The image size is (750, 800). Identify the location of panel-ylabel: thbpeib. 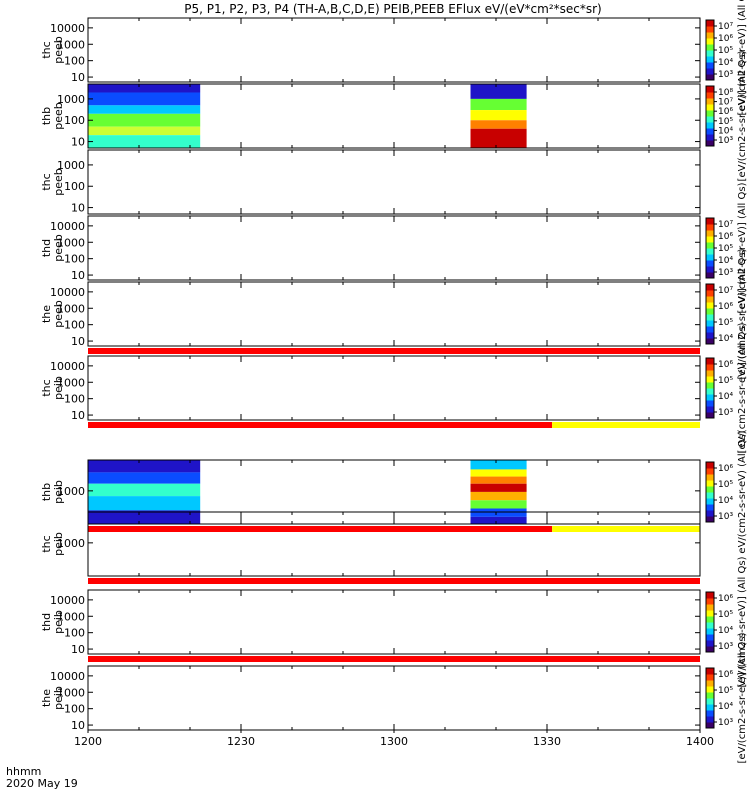
(52, 492).